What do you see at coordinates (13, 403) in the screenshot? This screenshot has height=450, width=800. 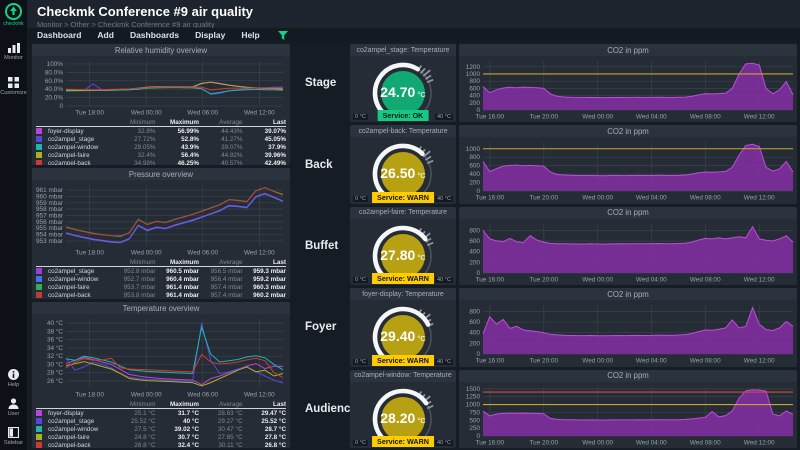 I see `user-icon` at bounding box center [13, 403].